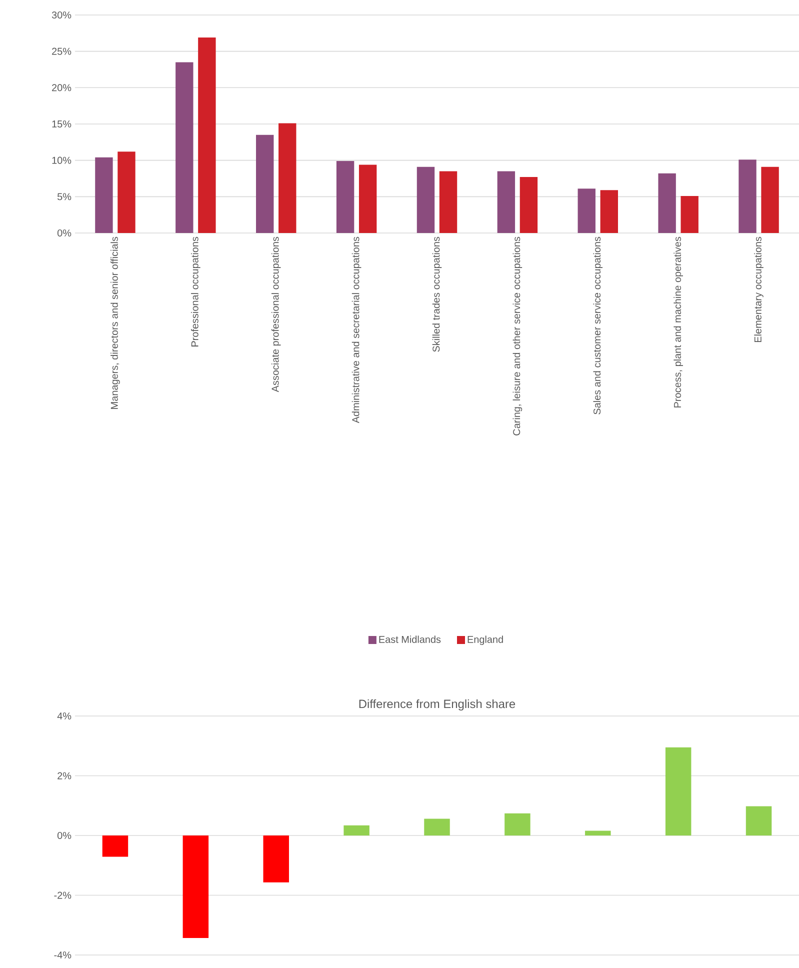 The width and height of the screenshot is (799, 968). Describe the element at coordinates (437, 705) in the screenshot. I see `chart-title: Difference from English share` at that location.